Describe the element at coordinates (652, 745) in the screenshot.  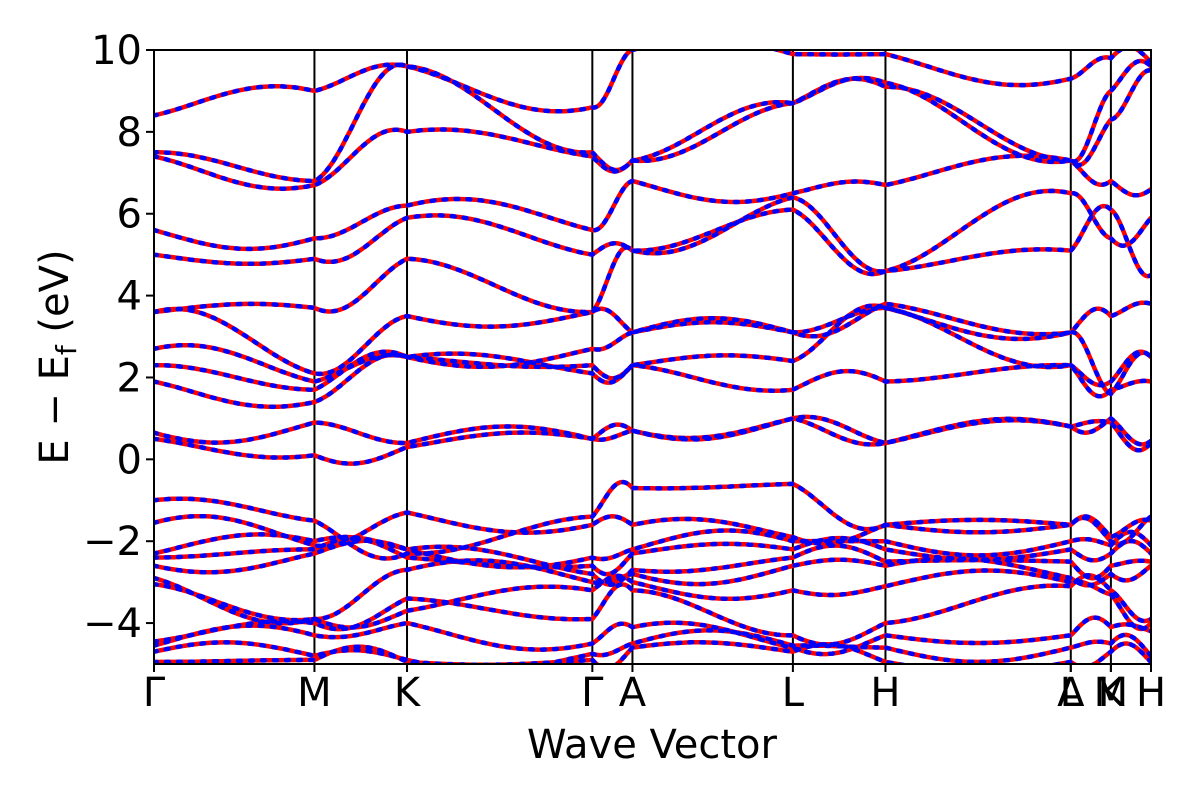
I see `x-axis-title: Wave Vector` at that location.